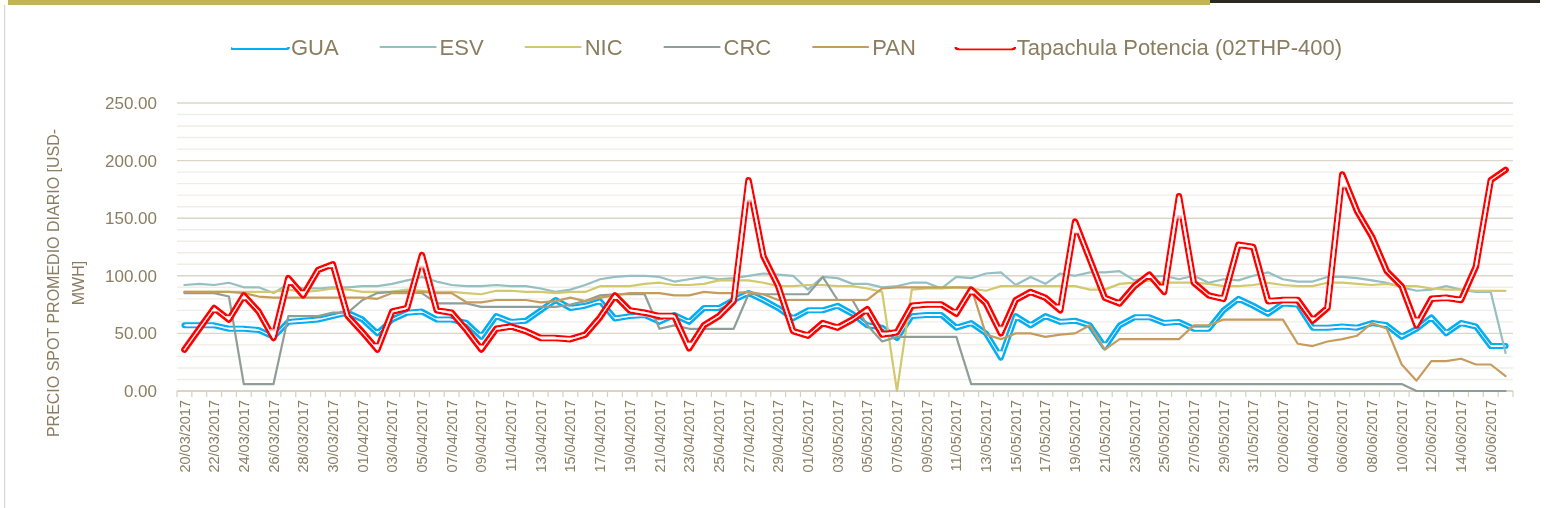 This screenshot has height=508, width=1546. What do you see at coordinates (66, 283) in the screenshot?
I see `y-axis-title: PRECIO SPOT PROMEDIO DIARIO [USD-MWH]` at bounding box center [66, 283].